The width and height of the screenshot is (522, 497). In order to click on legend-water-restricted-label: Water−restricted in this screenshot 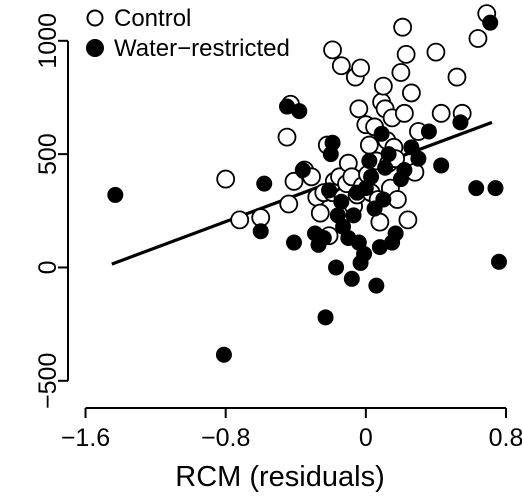, I will do `click(202, 48)`.